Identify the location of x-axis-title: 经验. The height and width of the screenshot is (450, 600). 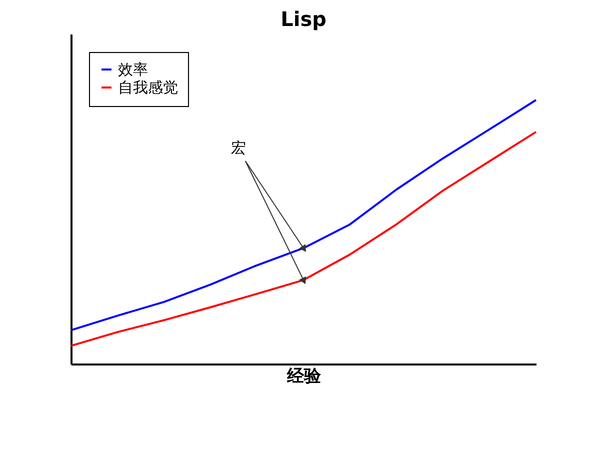
(304, 376).